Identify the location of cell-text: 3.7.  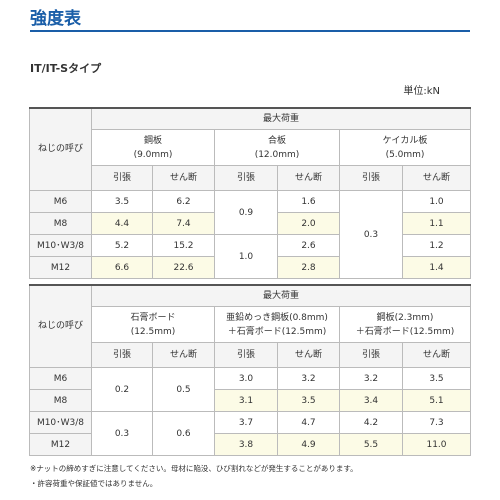
(246, 422).